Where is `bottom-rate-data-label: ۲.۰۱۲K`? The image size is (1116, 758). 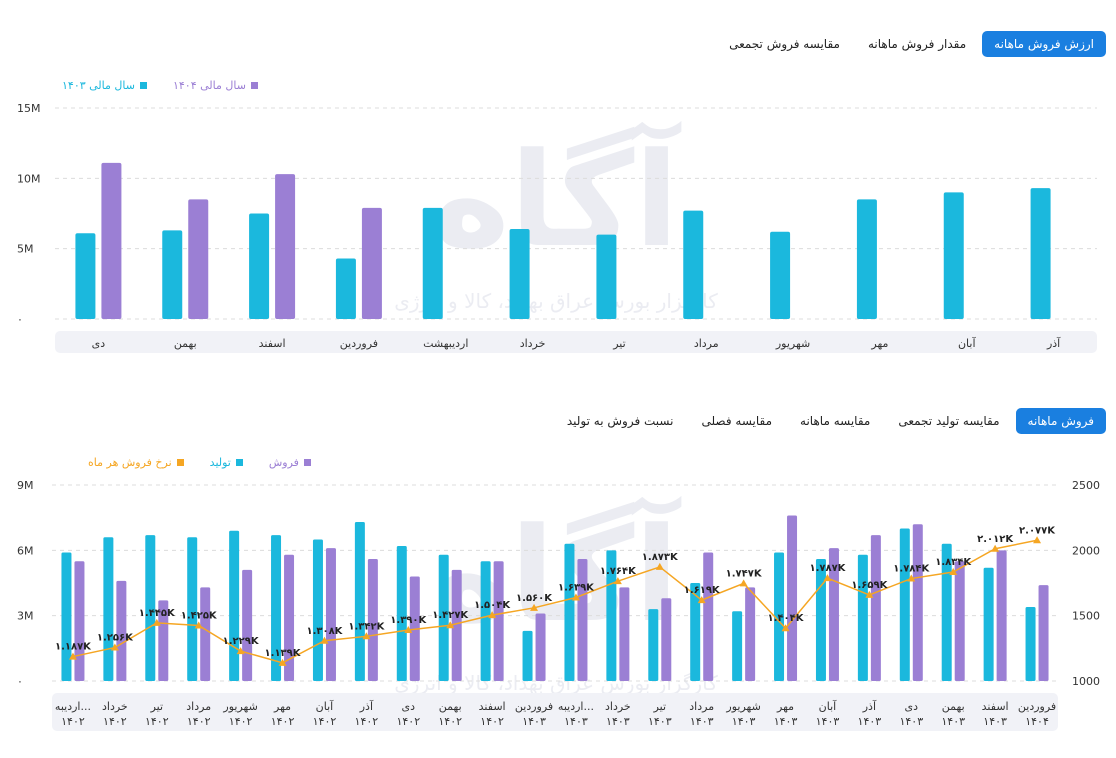 bottom-rate-data-label: ۲.۰۱۲K is located at coordinates (995, 539).